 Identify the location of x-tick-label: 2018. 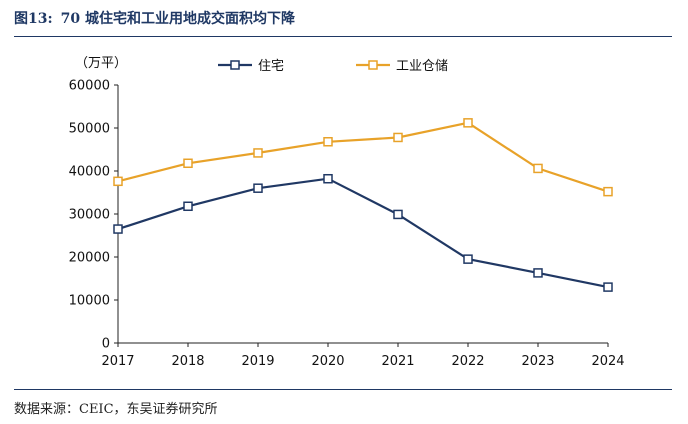
(187, 361).